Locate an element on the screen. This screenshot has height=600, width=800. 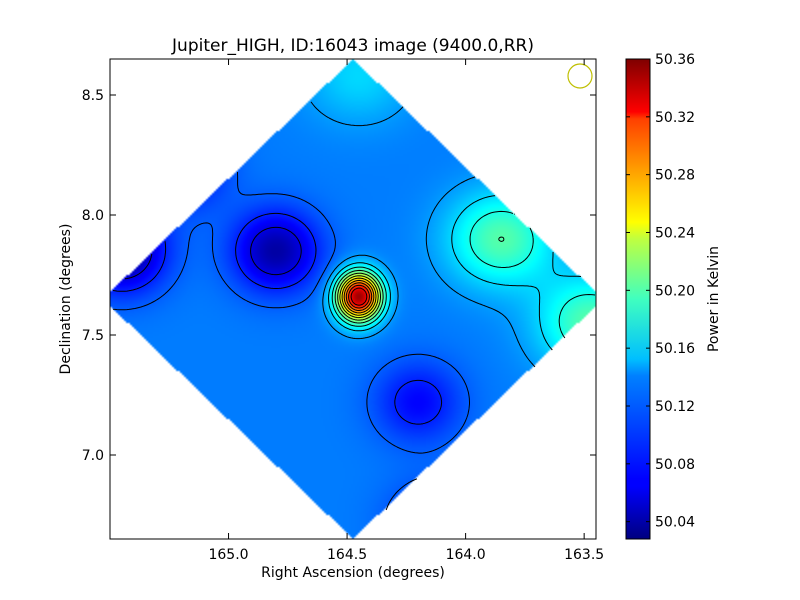
y-tick-label: 7.5 is located at coordinates (93, 336).